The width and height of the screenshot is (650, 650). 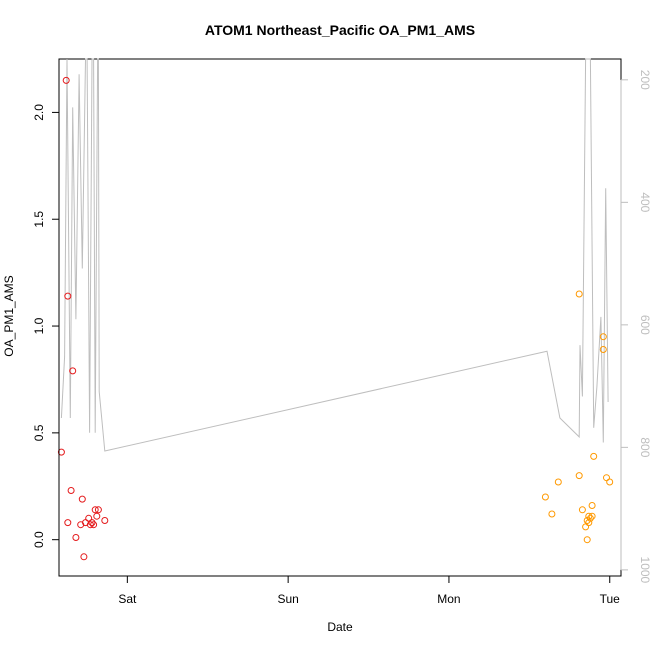 What do you see at coordinates (635, 327) in the screenshot?
I see `right-y-axis: 200 400 600 800 1000` at bounding box center [635, 327].